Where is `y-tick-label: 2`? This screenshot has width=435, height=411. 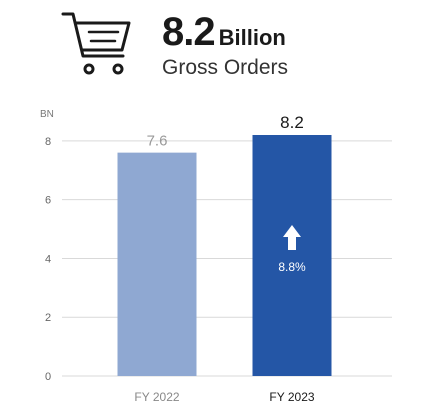 y-tick-label: 2 is located at coordinates (48, 318).